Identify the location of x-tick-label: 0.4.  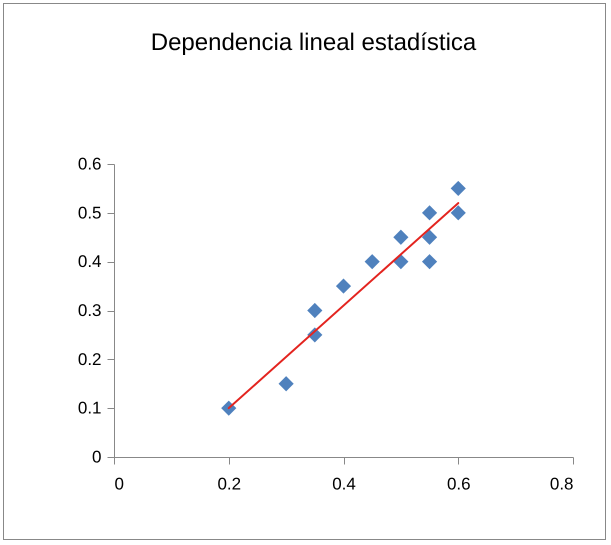
(344, 484).